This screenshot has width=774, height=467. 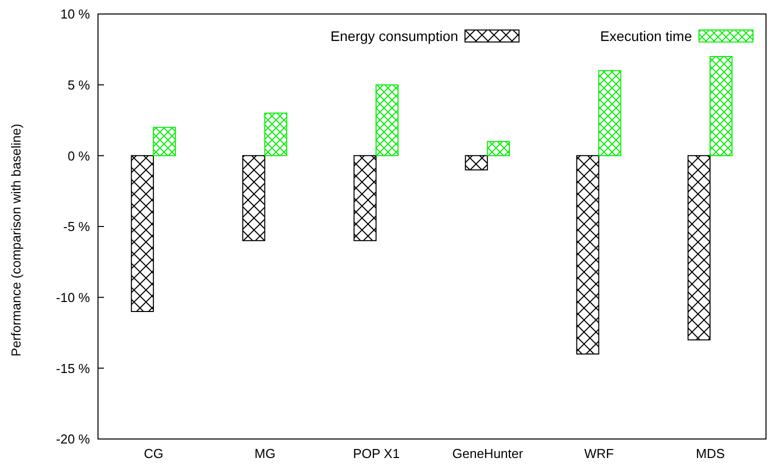 I want to click on y-tick-label: 10 %, so click(x=75, y=14).